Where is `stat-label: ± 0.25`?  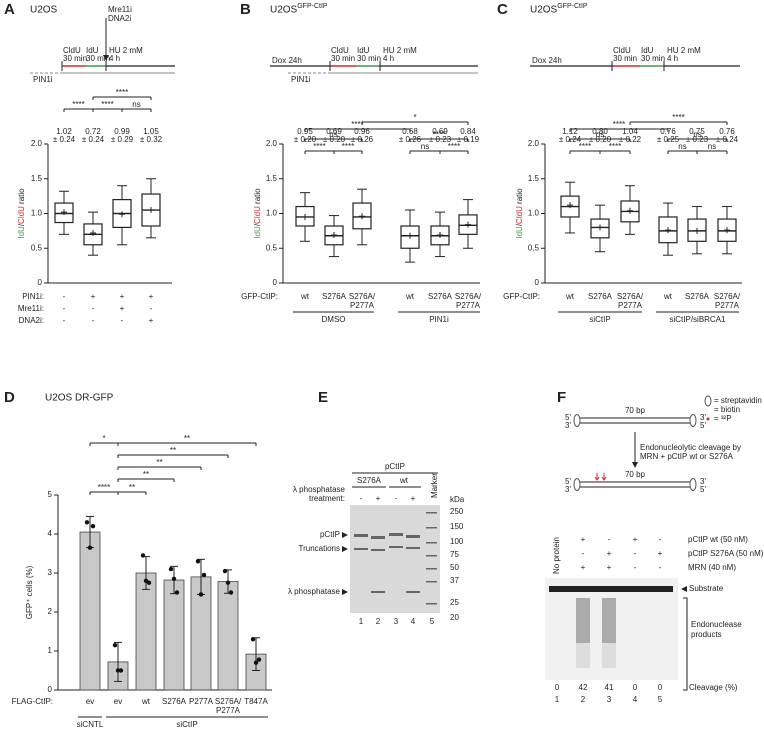 stat-label: ± 0.25 is located at coordinates (668, 139).